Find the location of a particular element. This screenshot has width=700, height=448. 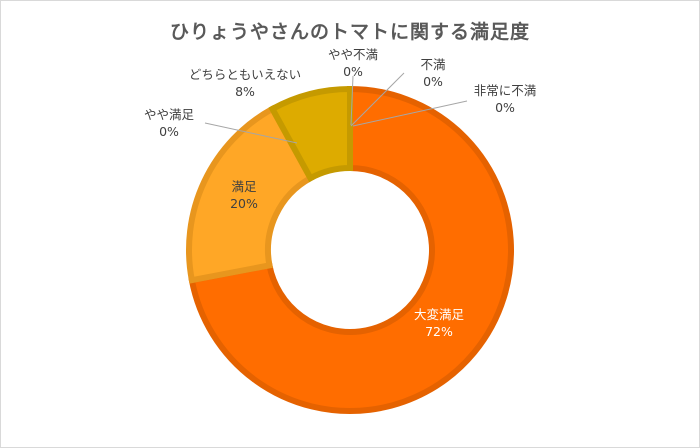

value-label-6: 0% is located at coordinates (505, 107).